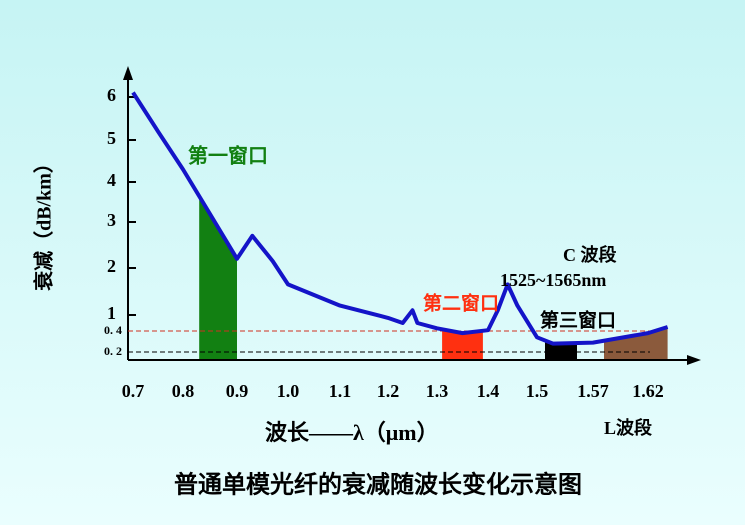 Image resolution: width=745 pixels, height=525 pixels. I want to click on y-tick-label: 2, so click(111, 266).